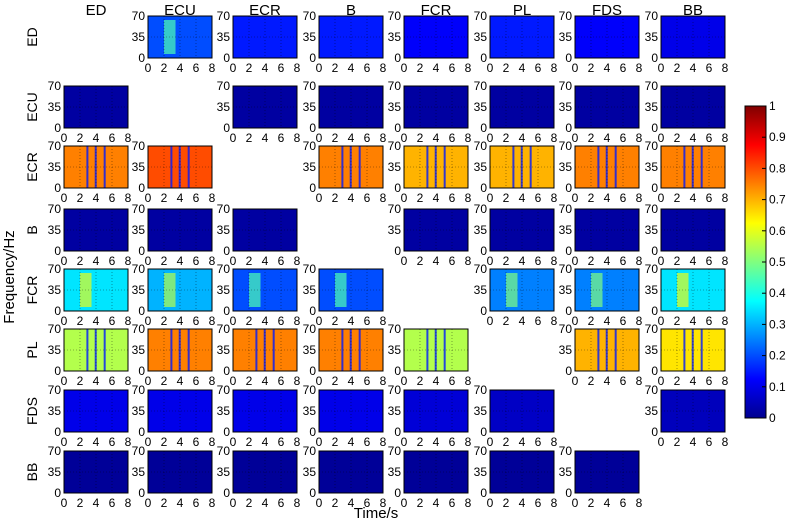 The width and height of the screenshot is (786, 521). Describe the element at coordinates (180, 10) in the screenshot. I see `column-title: ECU` at that location.